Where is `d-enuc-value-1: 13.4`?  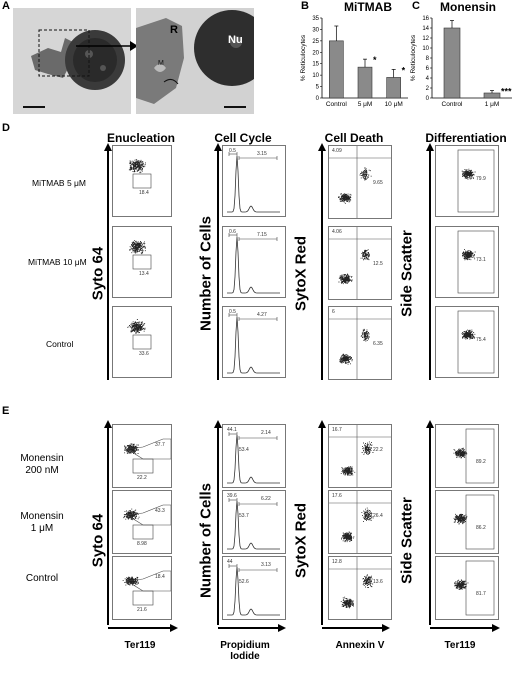
d-enuc-value-1: 13.4 is located at coordinates (144, 274).